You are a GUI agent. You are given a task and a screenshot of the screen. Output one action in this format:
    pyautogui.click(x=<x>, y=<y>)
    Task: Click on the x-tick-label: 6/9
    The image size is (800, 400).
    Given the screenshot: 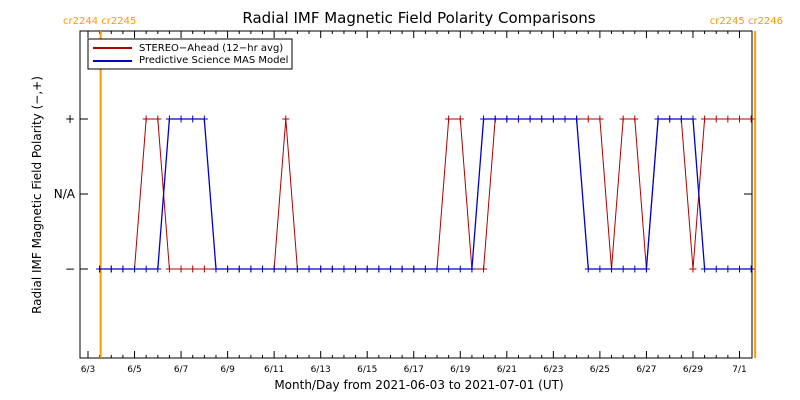 What is the action you would take?
    pyautogui.click(x=227, y=370)
    